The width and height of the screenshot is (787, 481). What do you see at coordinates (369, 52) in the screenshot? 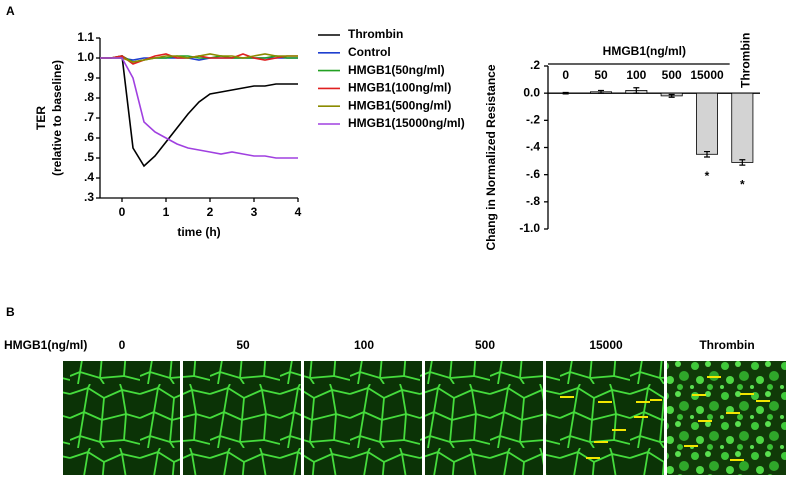
I see `legend-label: Control` at bounding box center [369, 52].